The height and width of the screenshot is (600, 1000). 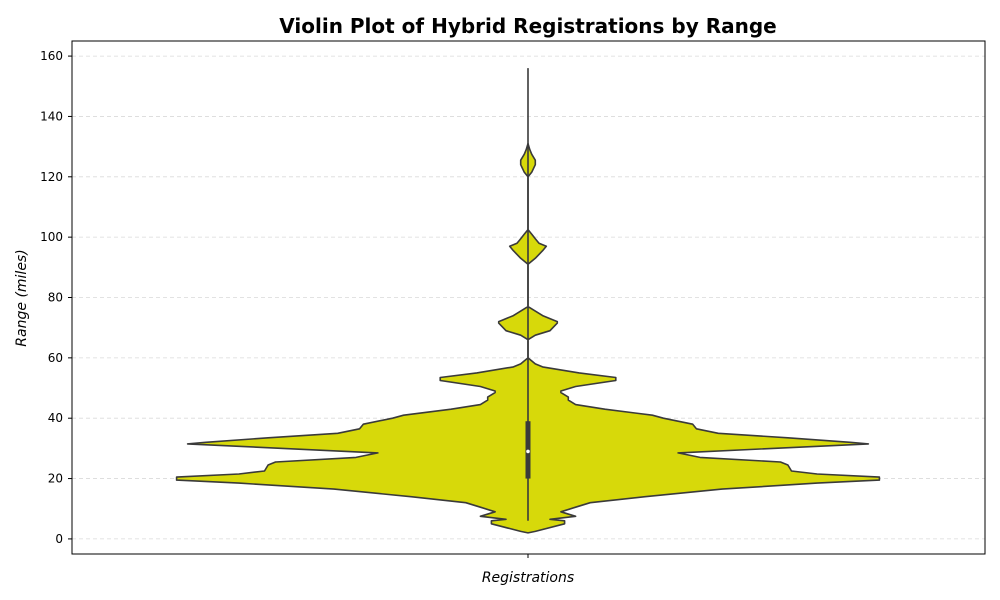 I want to click on y-tick-label: 0, so click(x=59, y=539).